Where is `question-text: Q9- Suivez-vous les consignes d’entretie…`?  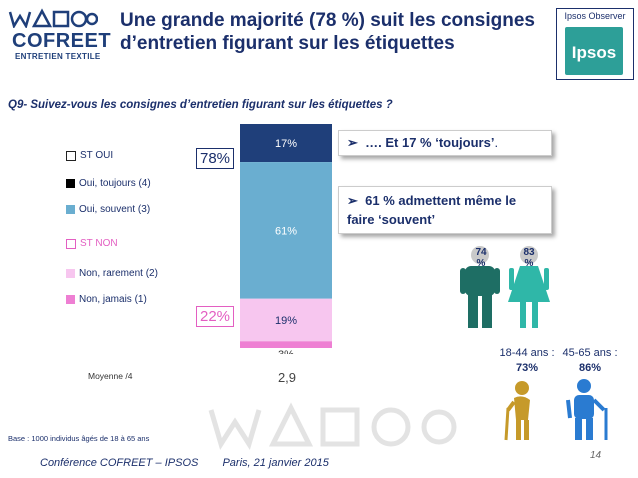
question-text: Q9- Suivez-vous les consignes d’entretie… is located at coordinates (200, 105).